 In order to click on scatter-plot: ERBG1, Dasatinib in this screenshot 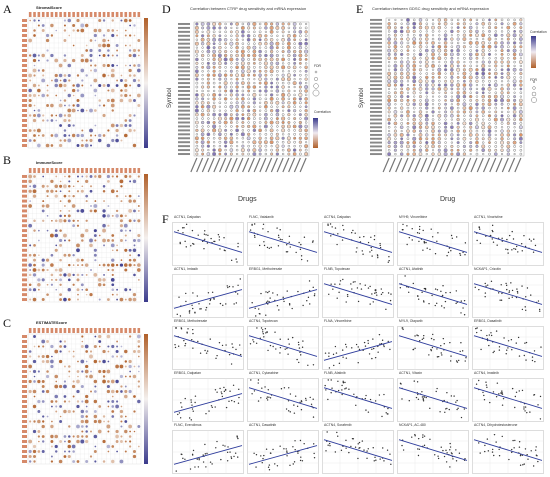, I will do `click(508, 344)`.